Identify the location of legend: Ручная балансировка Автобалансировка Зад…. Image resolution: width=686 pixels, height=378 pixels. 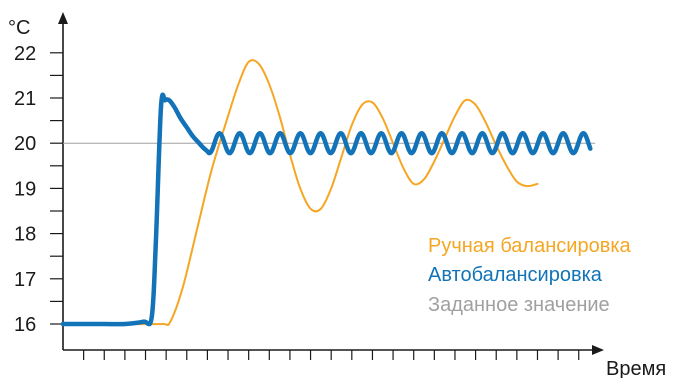
(530, 275).